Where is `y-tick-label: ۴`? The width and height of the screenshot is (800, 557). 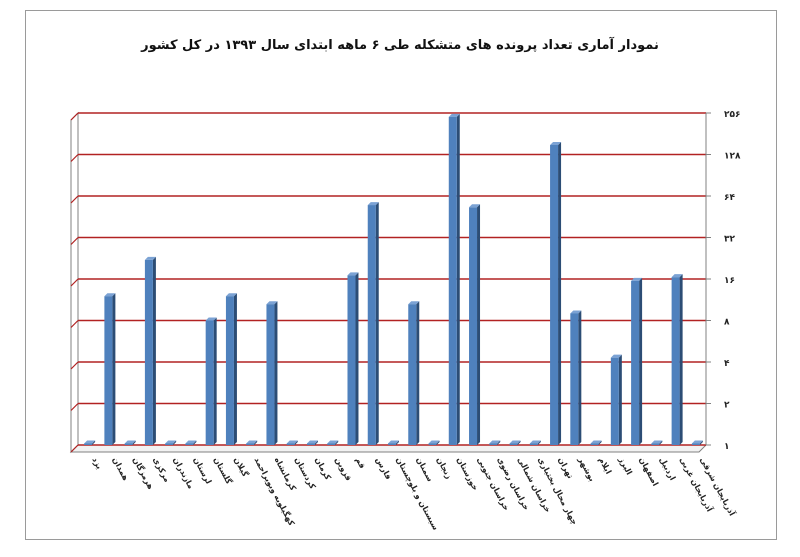
y-tick-label: ۴ is located at coordinates (727, 364).